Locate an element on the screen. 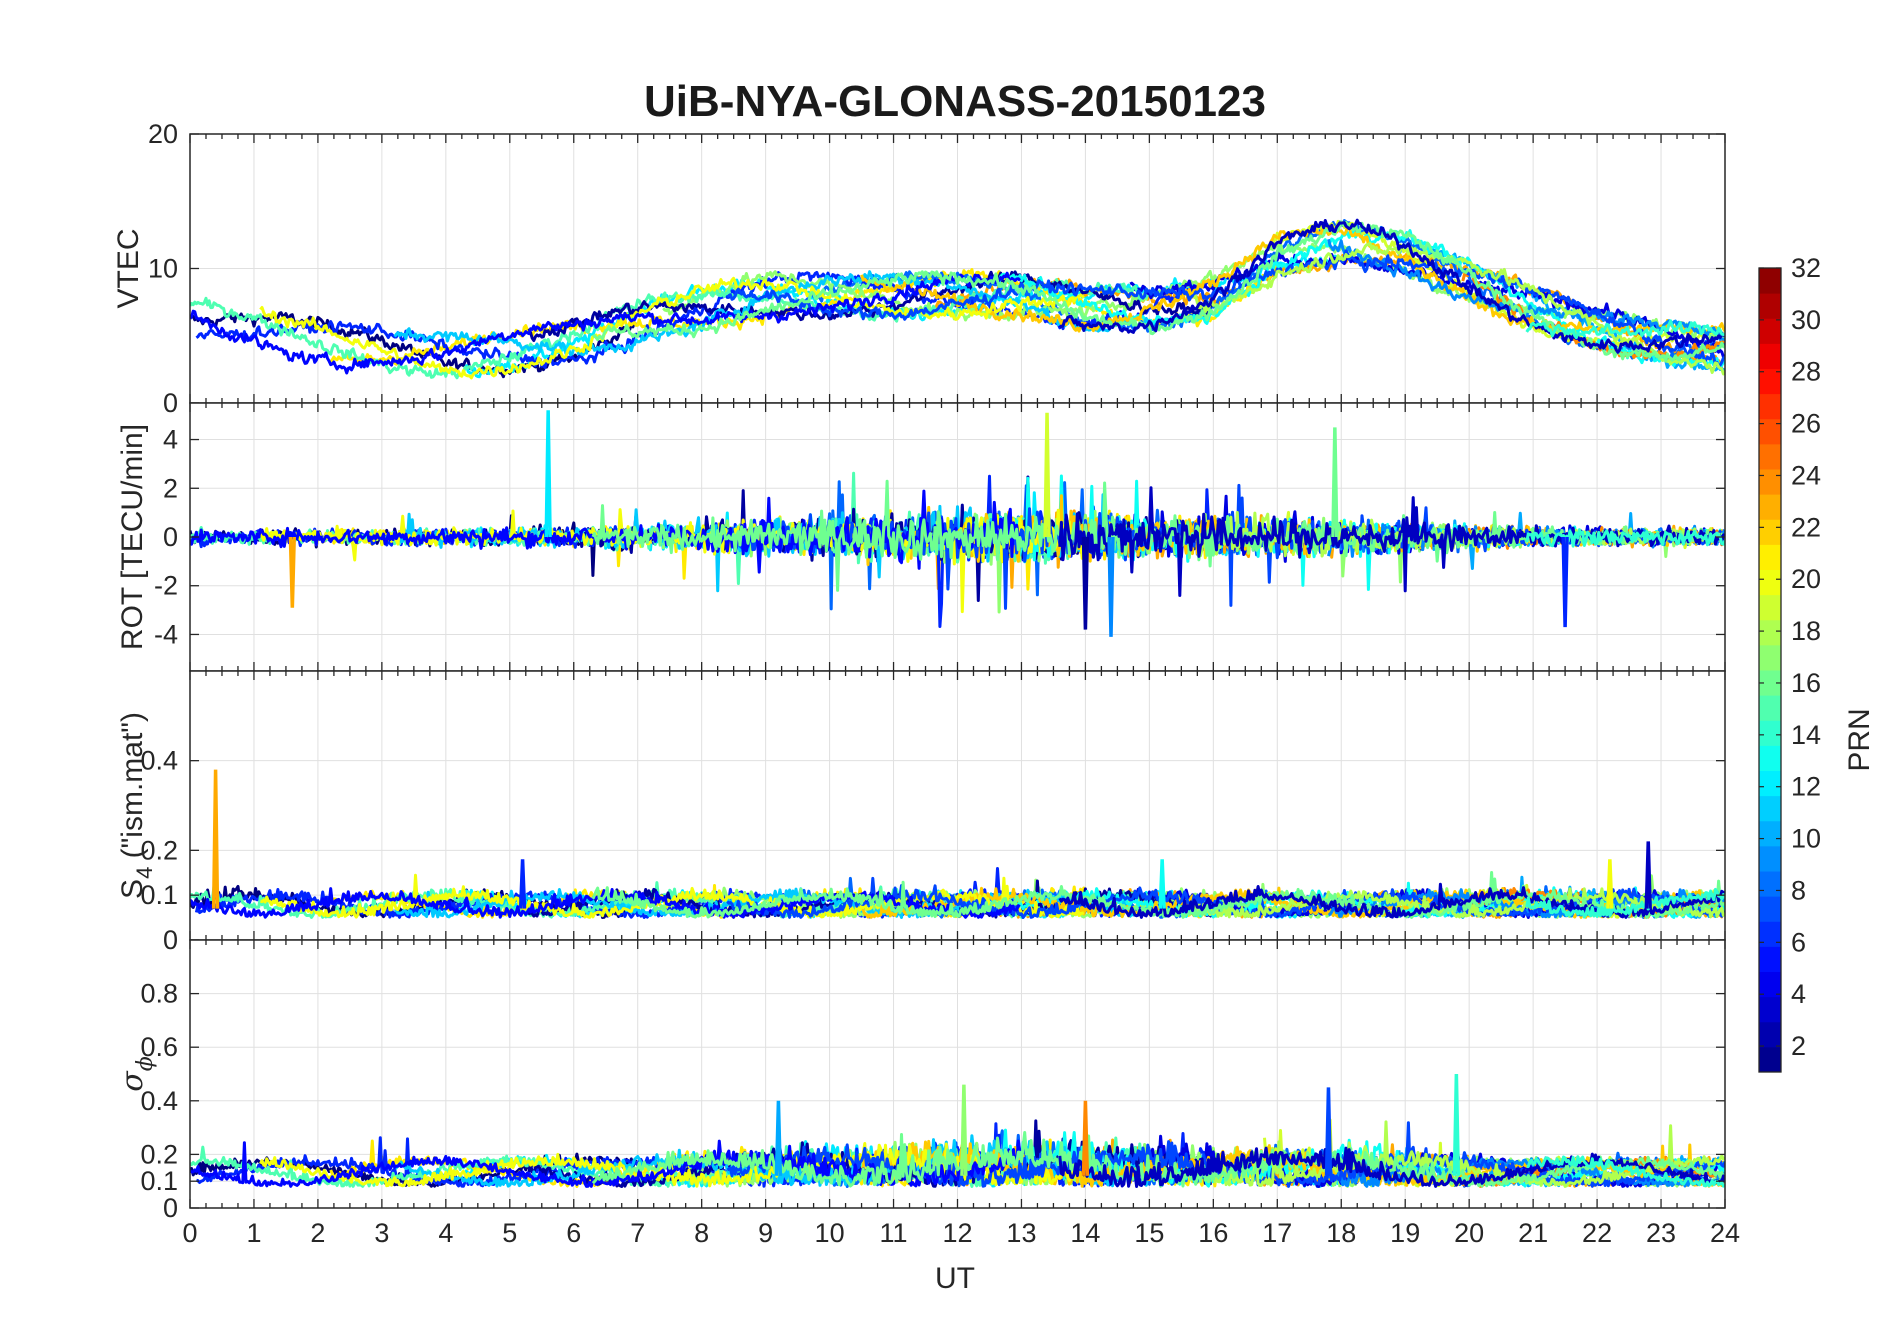 The width and height of the screenshot is (1902, 1330). x-tick-label: 20 is located at coordinates (1469, 1233).